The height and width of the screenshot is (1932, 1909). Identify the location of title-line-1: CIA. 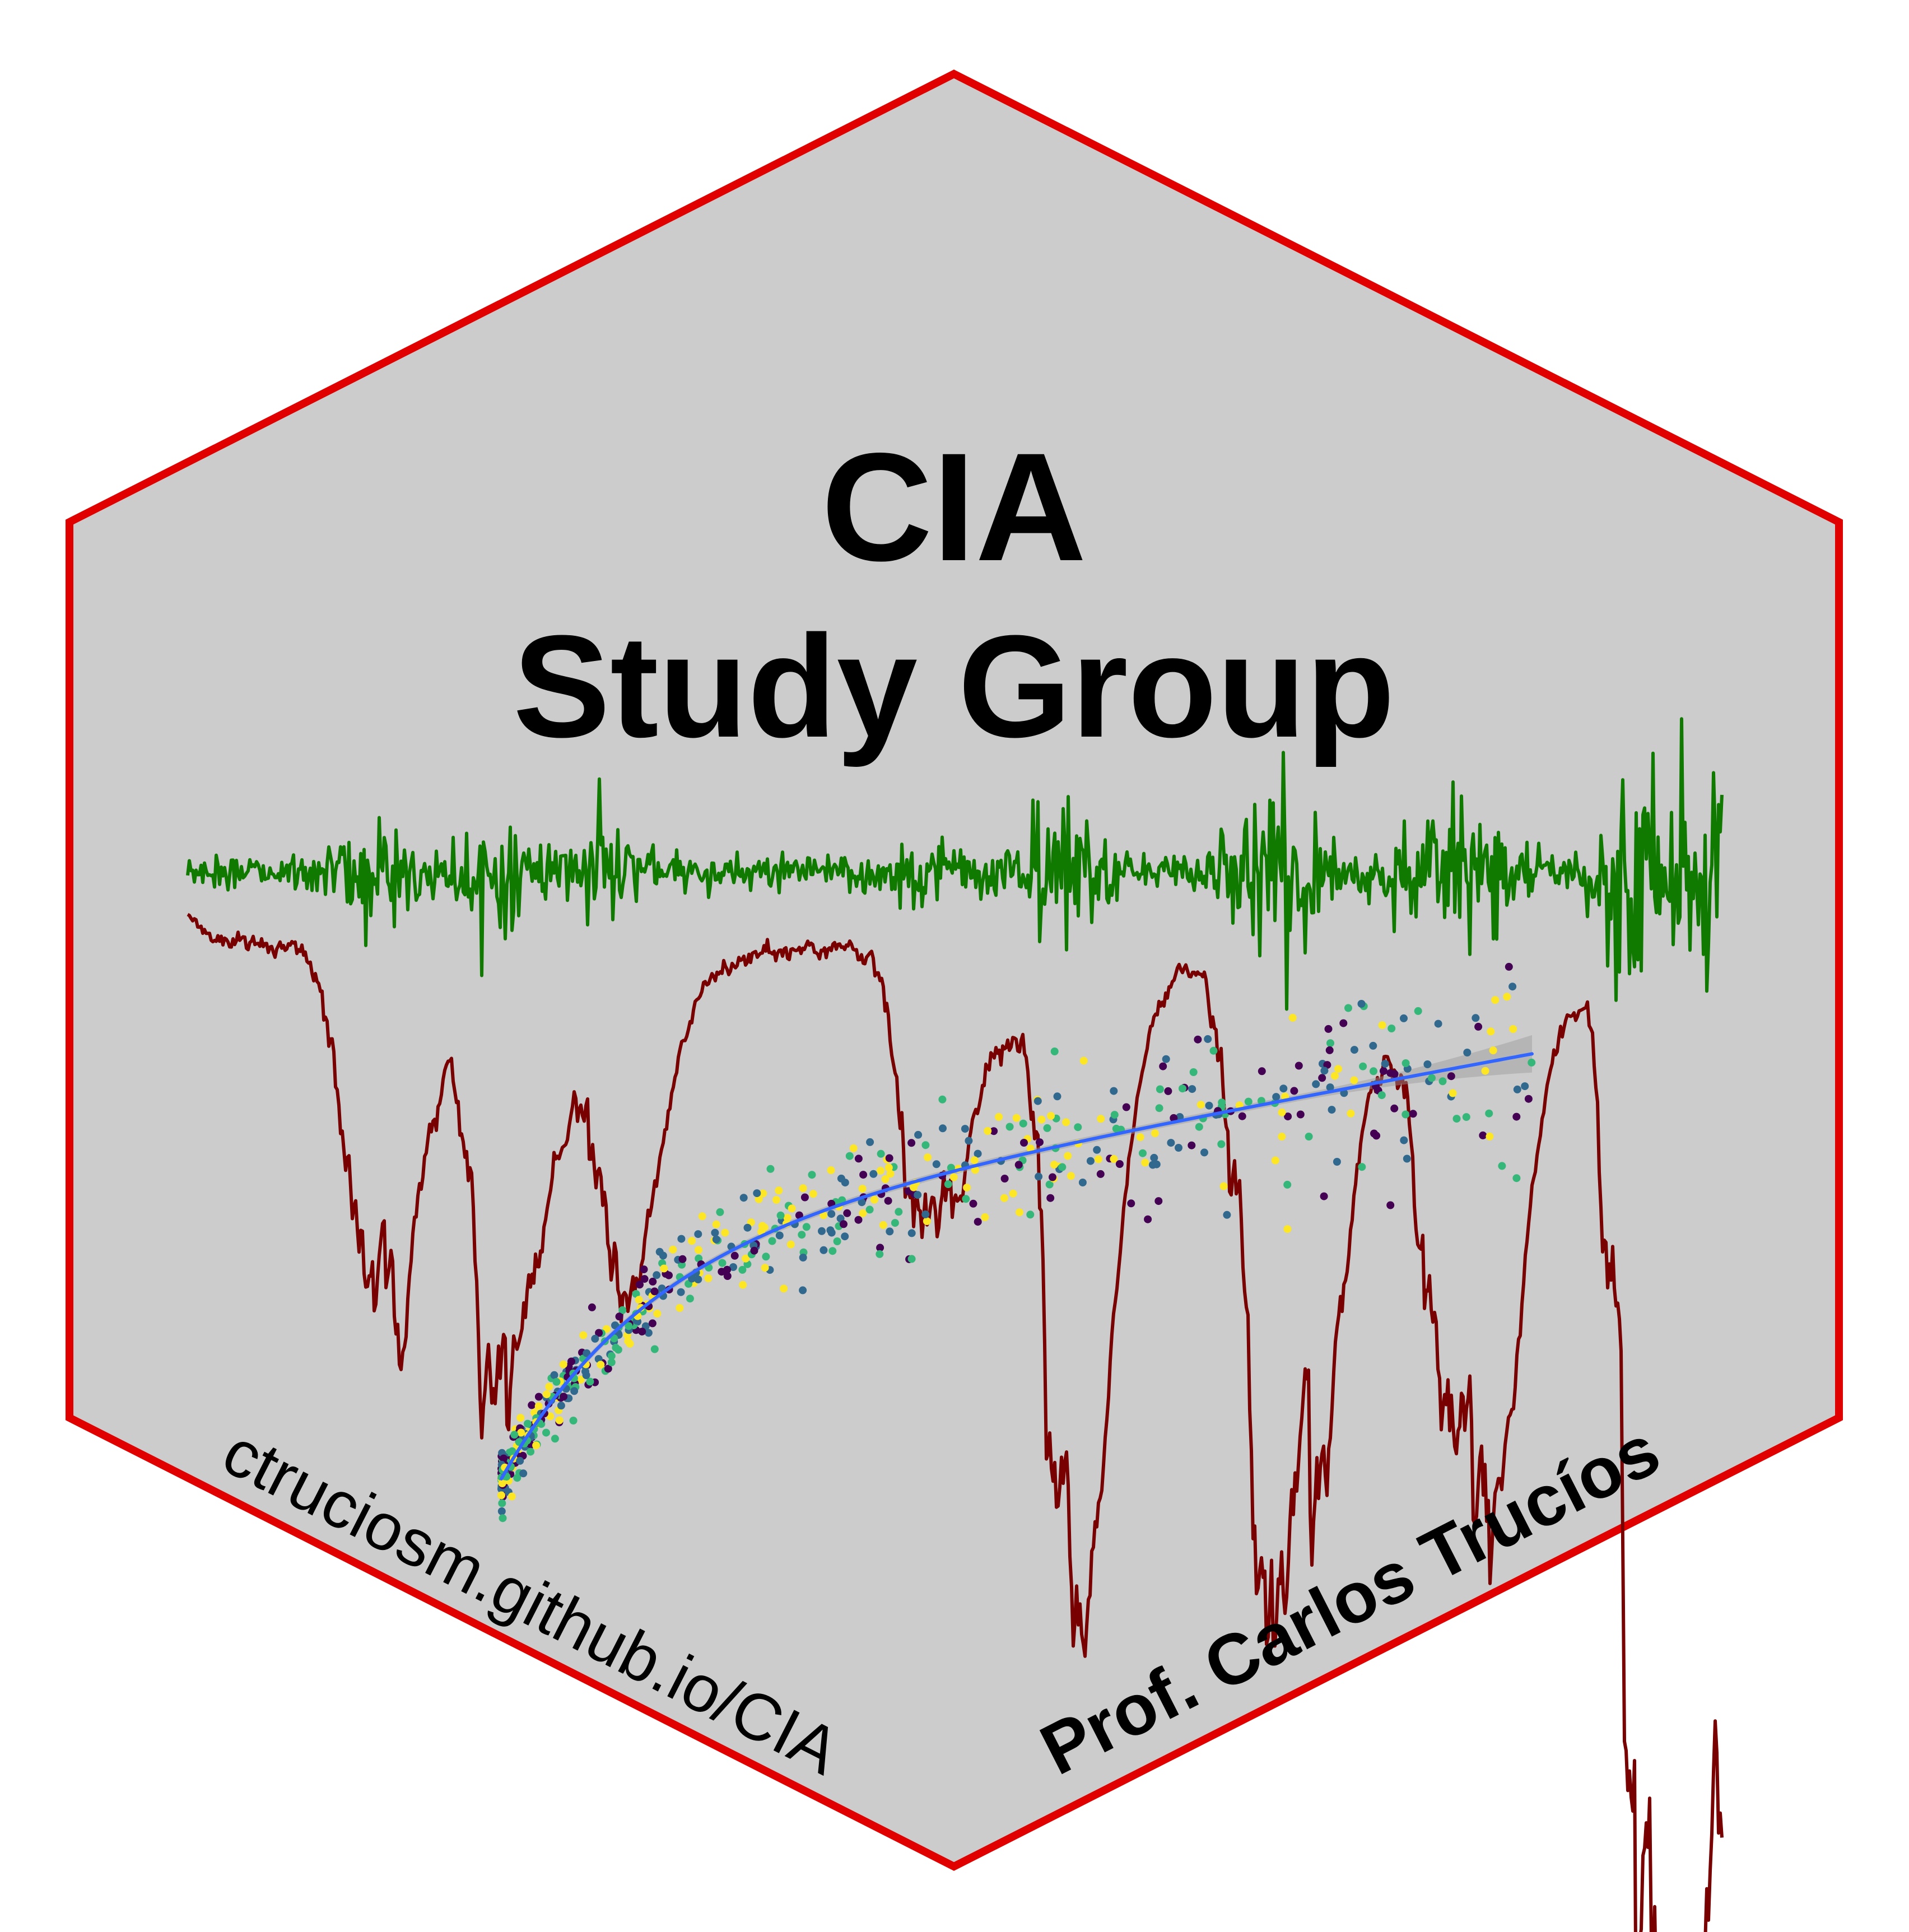
(954, 507).